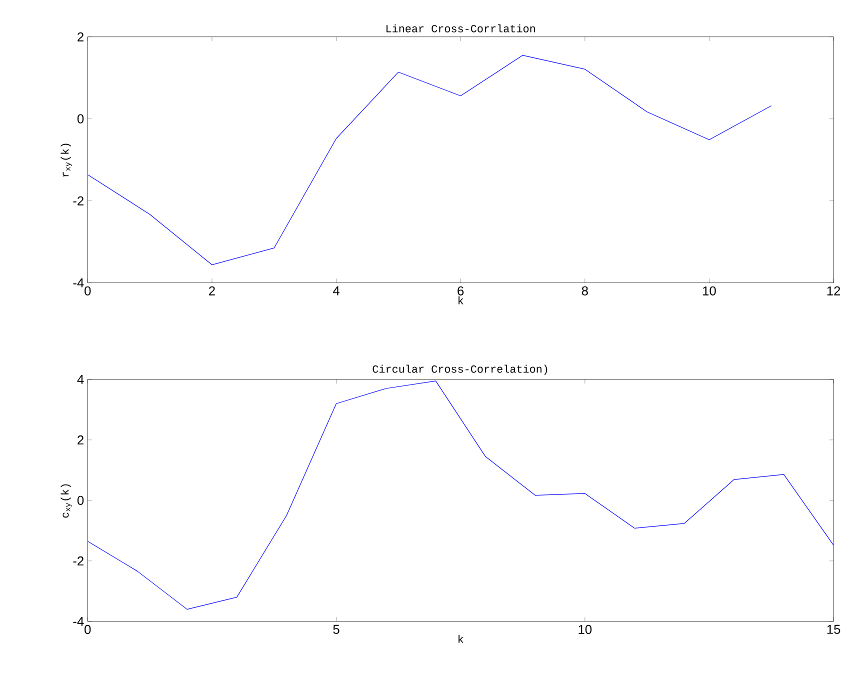 The image size is (844, 676). What do you see at coordinates (80, 379) in the screenshot?
I see `y-tick-label: 4` at bounding box center [80, 379].